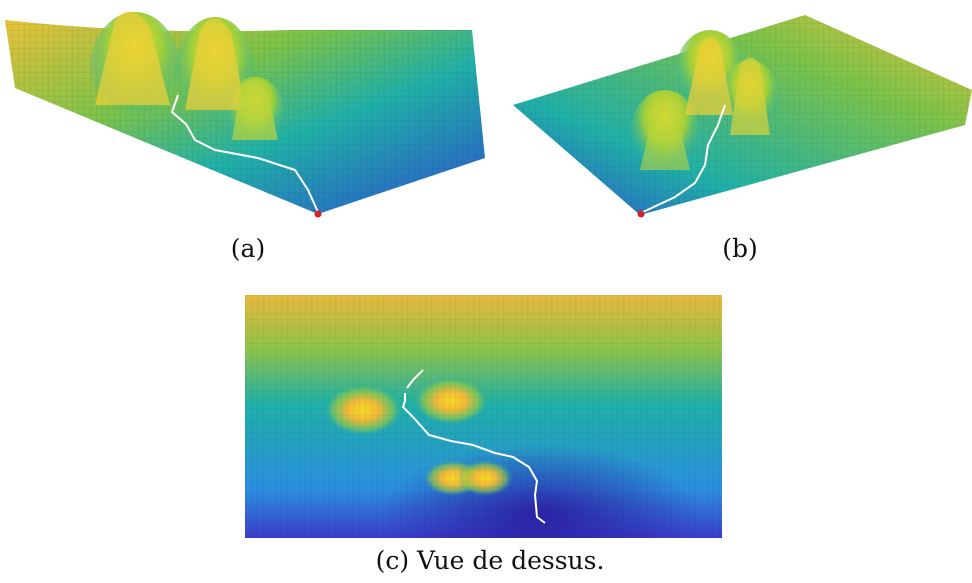  Describe the element at coordinates (684, 158) in the screenshot. I see `trajectory-b` at that location.